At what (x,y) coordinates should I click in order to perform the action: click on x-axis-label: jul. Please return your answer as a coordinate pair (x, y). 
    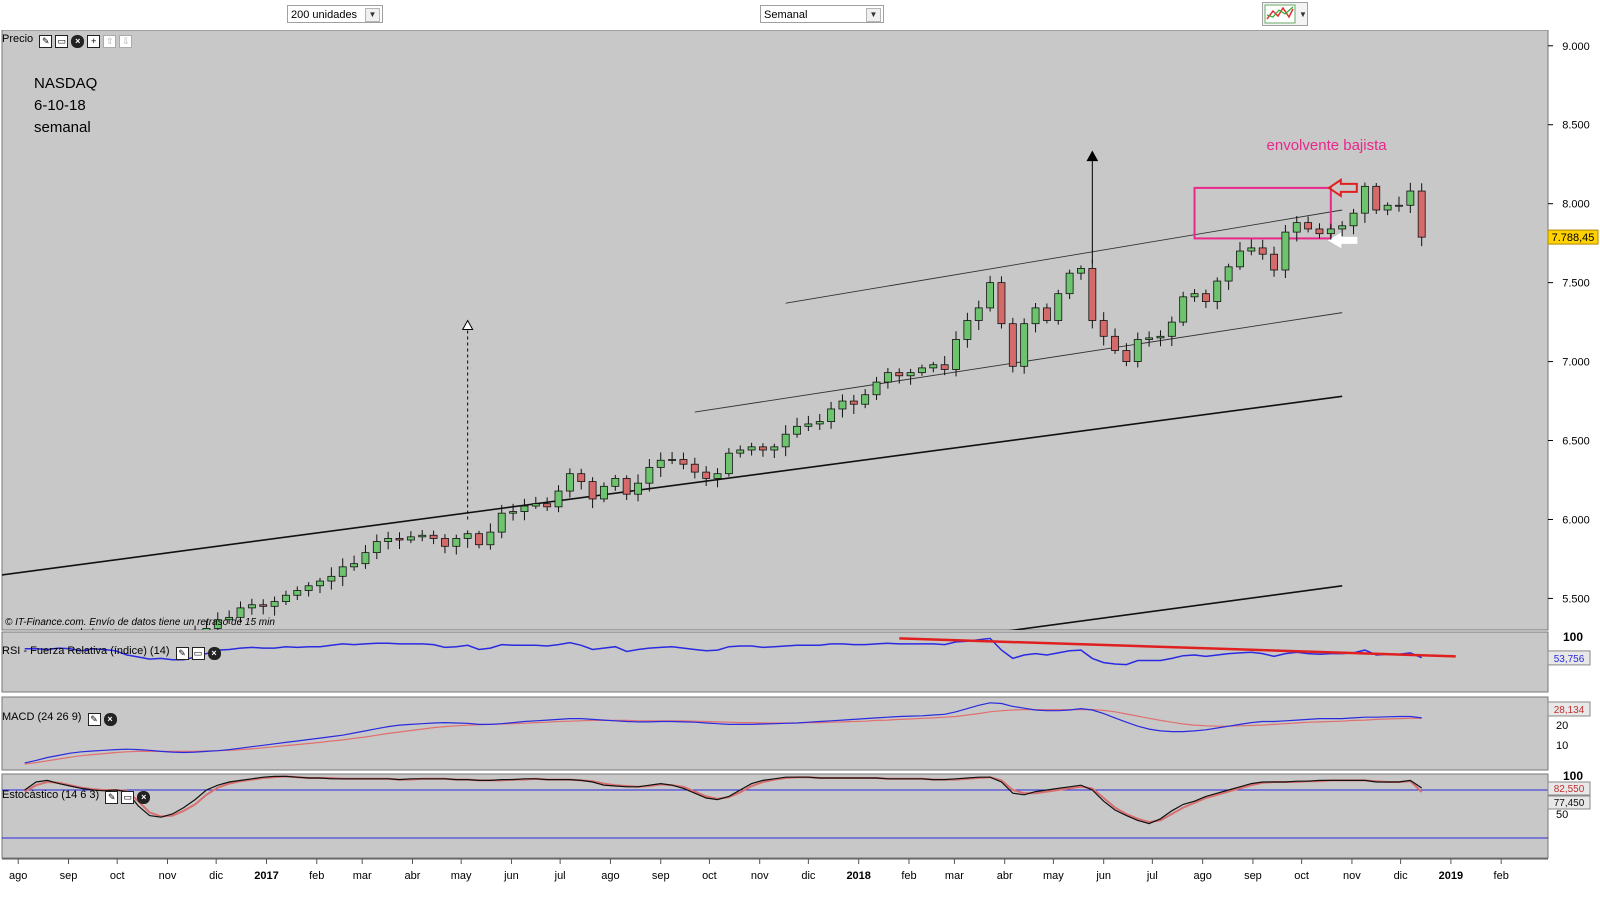
    Looking at the image, I should click on (560, 876).